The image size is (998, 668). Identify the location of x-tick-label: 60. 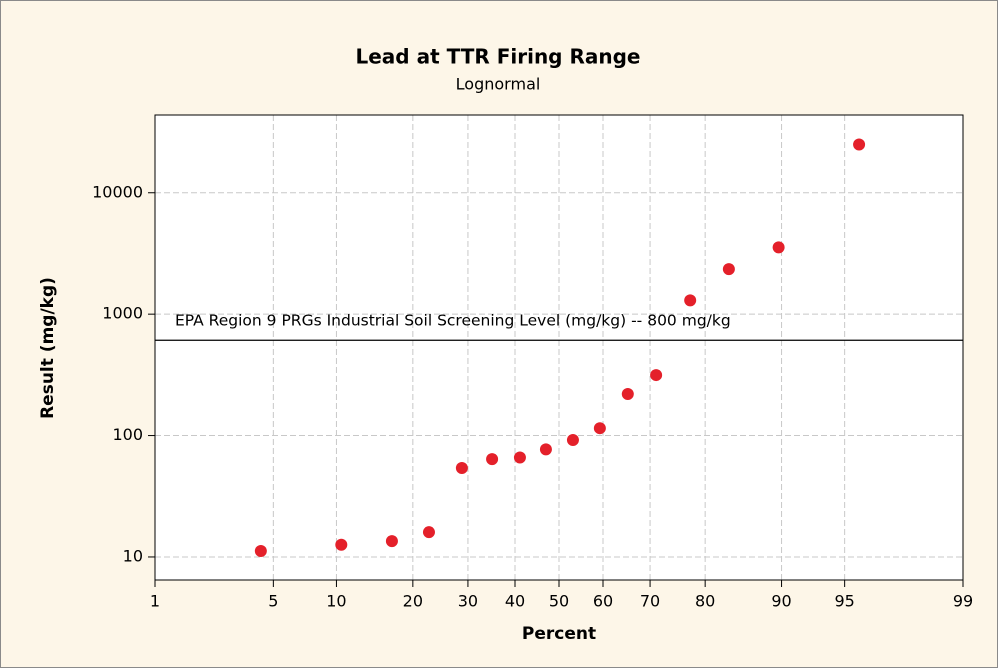
(603, 601).